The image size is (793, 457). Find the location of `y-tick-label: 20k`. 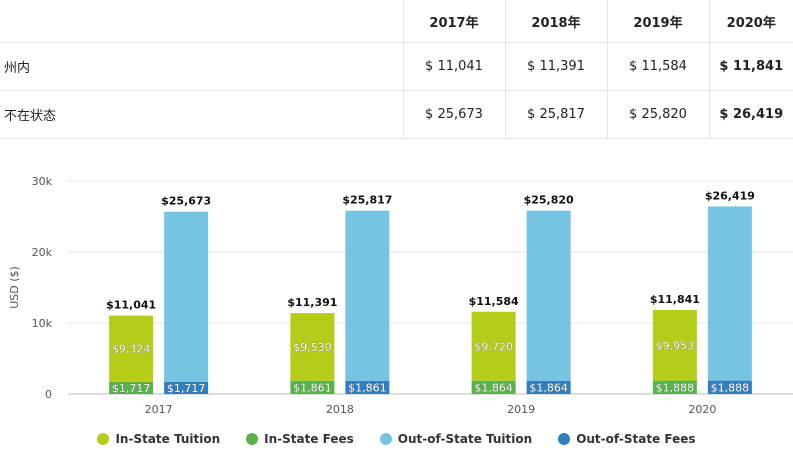

y-tick-label: 20k is located at coordinates (42, 252).